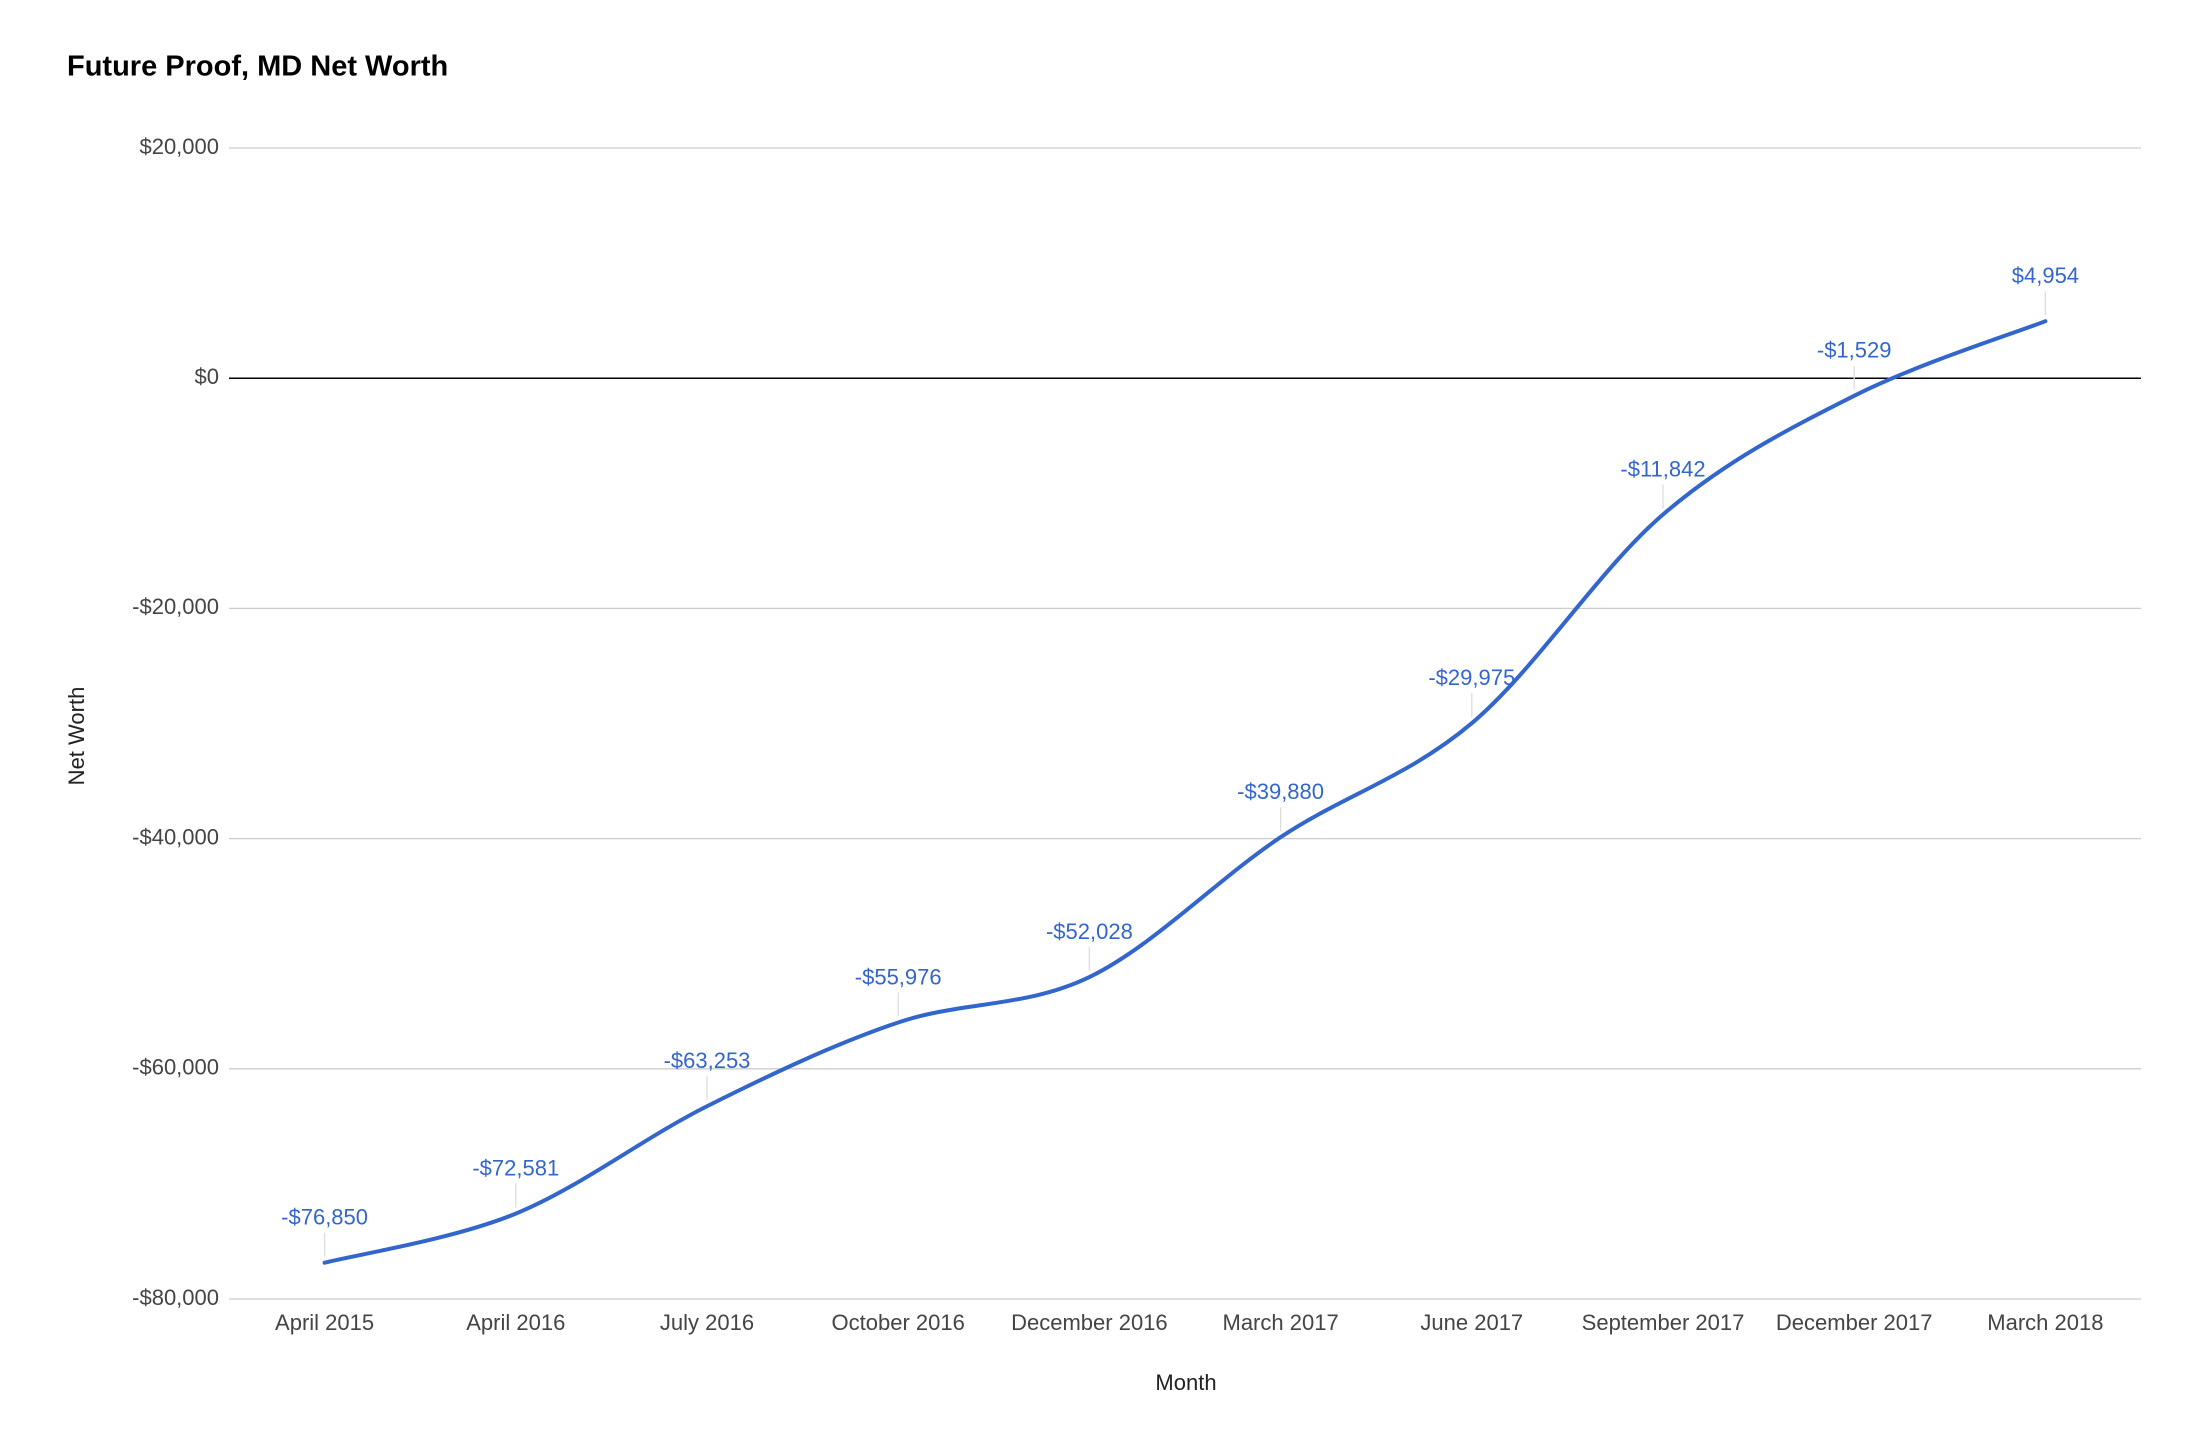  I want to click on x-tick-label: July 2016, so click(707, 1322).